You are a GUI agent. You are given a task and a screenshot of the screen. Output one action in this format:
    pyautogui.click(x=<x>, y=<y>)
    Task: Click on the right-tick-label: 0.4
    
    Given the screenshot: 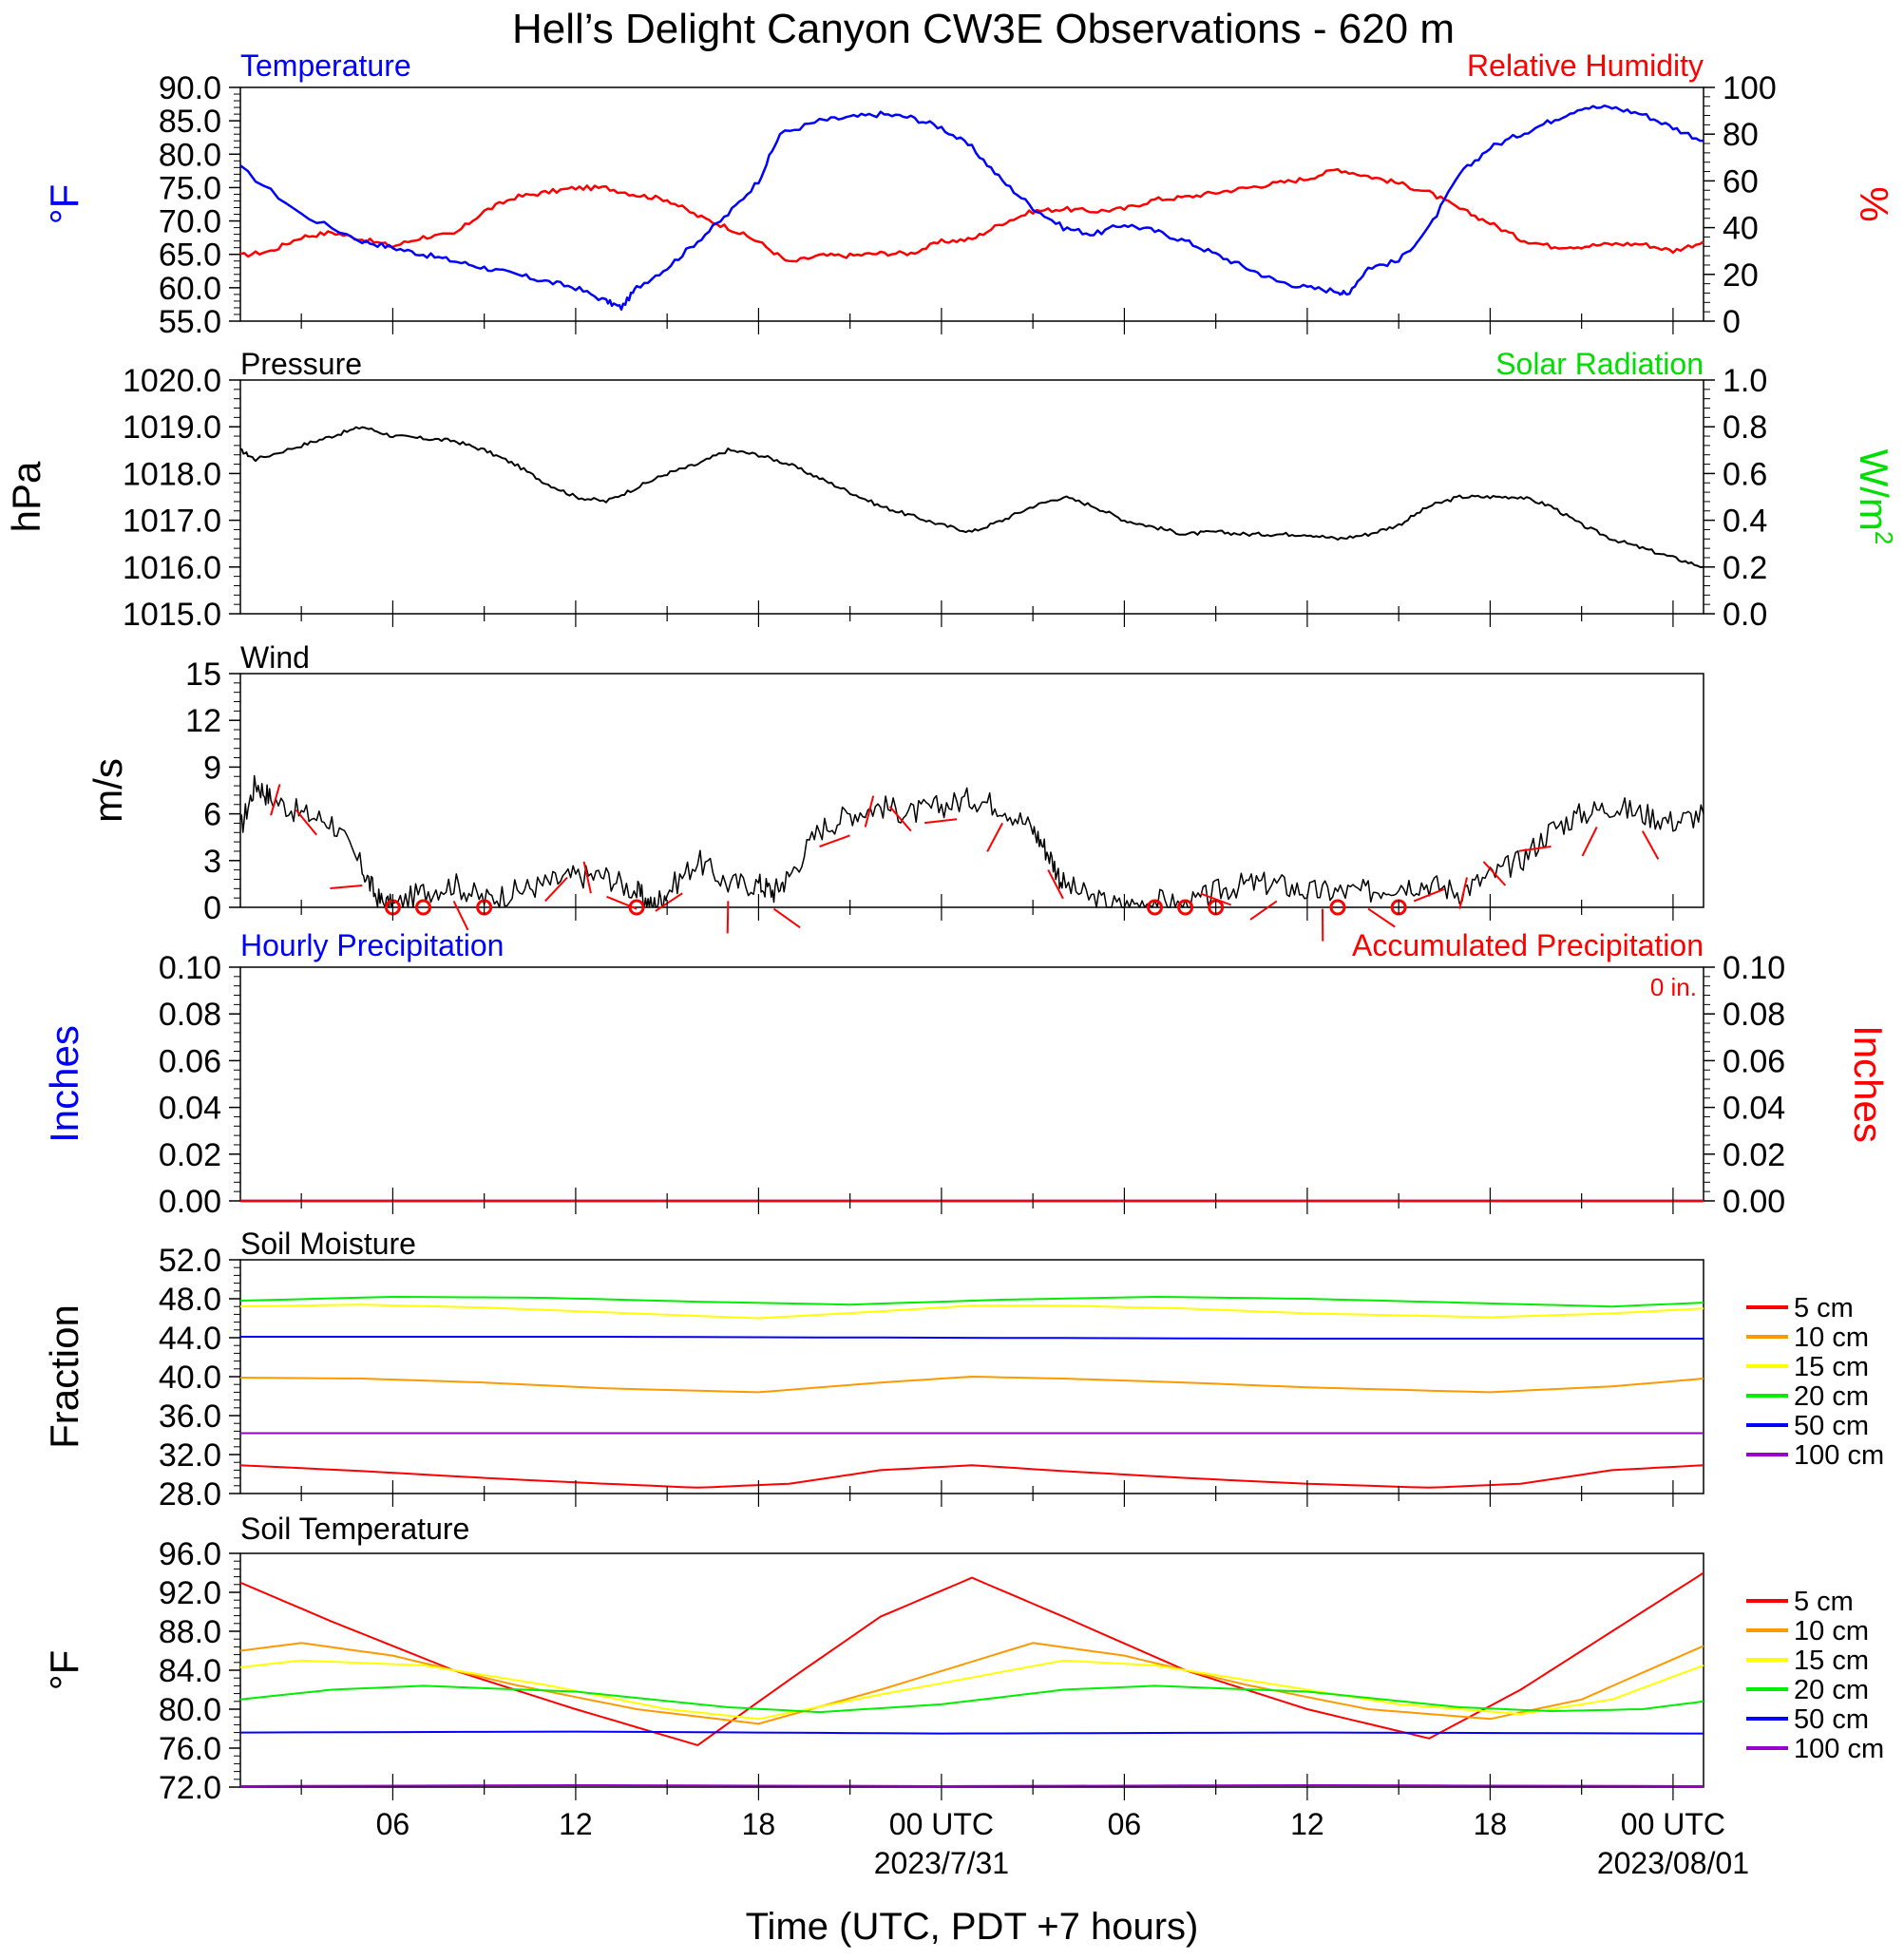 What is the action you would take?
    pyautogui.click(x=1745, y=522)
    